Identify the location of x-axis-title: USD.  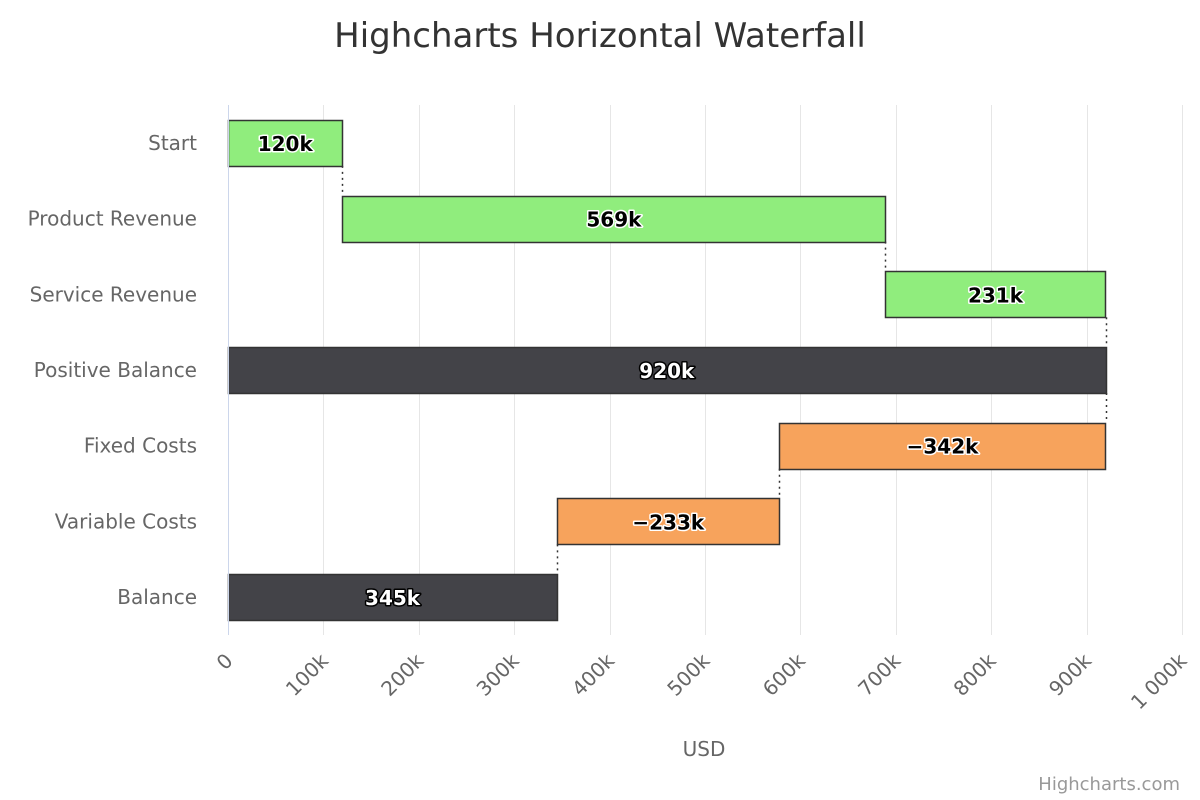
(704, 749).